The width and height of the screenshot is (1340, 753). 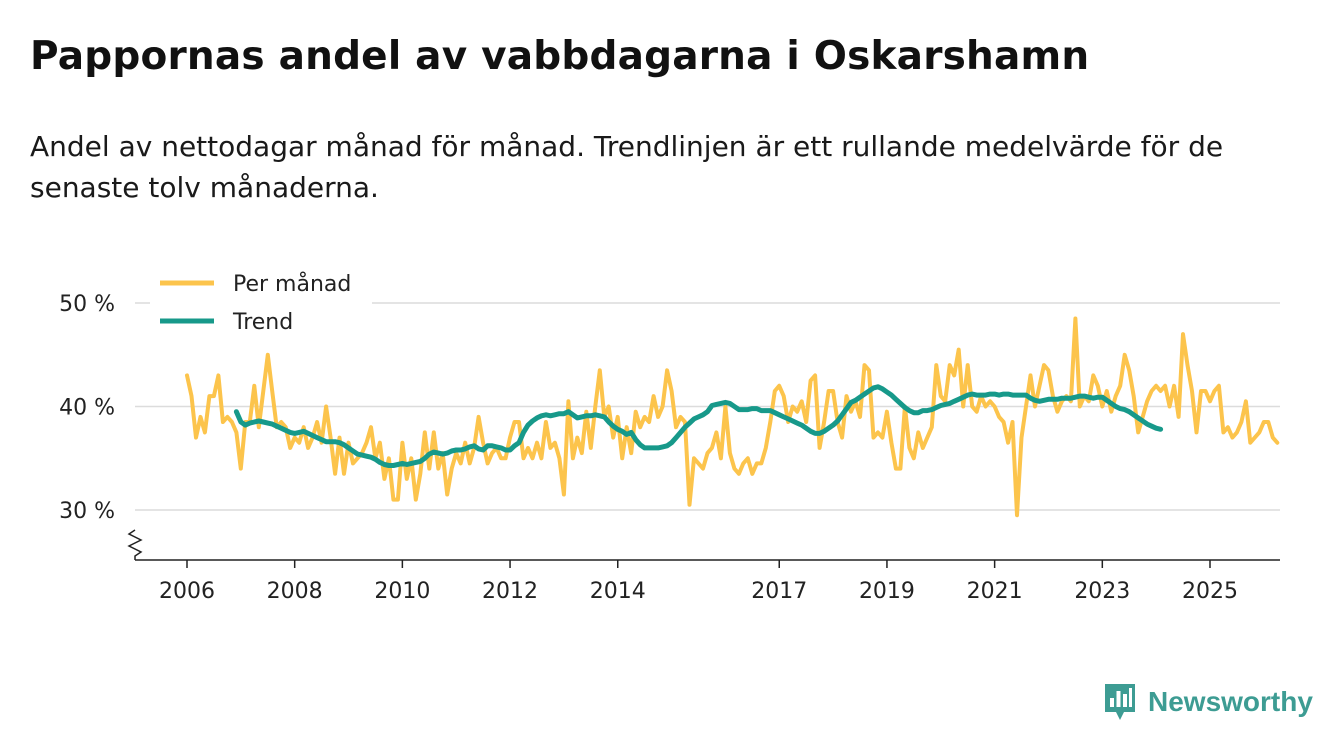 What do you see at coordinates (1230, 701) in the screenshot?
I see `brand-name: Newsworthy` at bounding box center [1230, 701].